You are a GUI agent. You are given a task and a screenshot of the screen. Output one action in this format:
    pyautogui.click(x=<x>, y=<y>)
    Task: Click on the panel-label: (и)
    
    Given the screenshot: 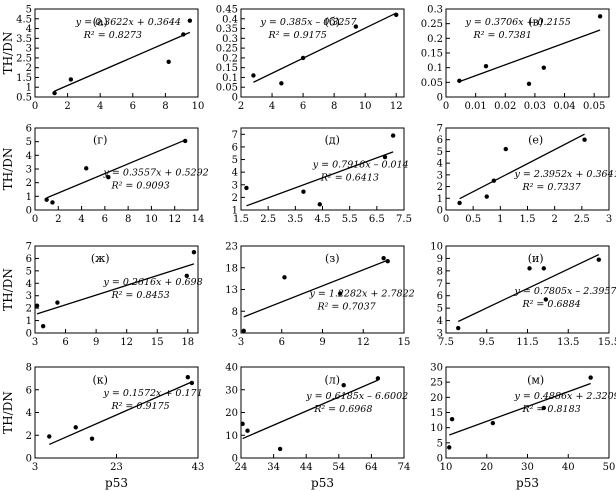 What is the action you would take?
    pyautogui.click(x=536, y=258)
    